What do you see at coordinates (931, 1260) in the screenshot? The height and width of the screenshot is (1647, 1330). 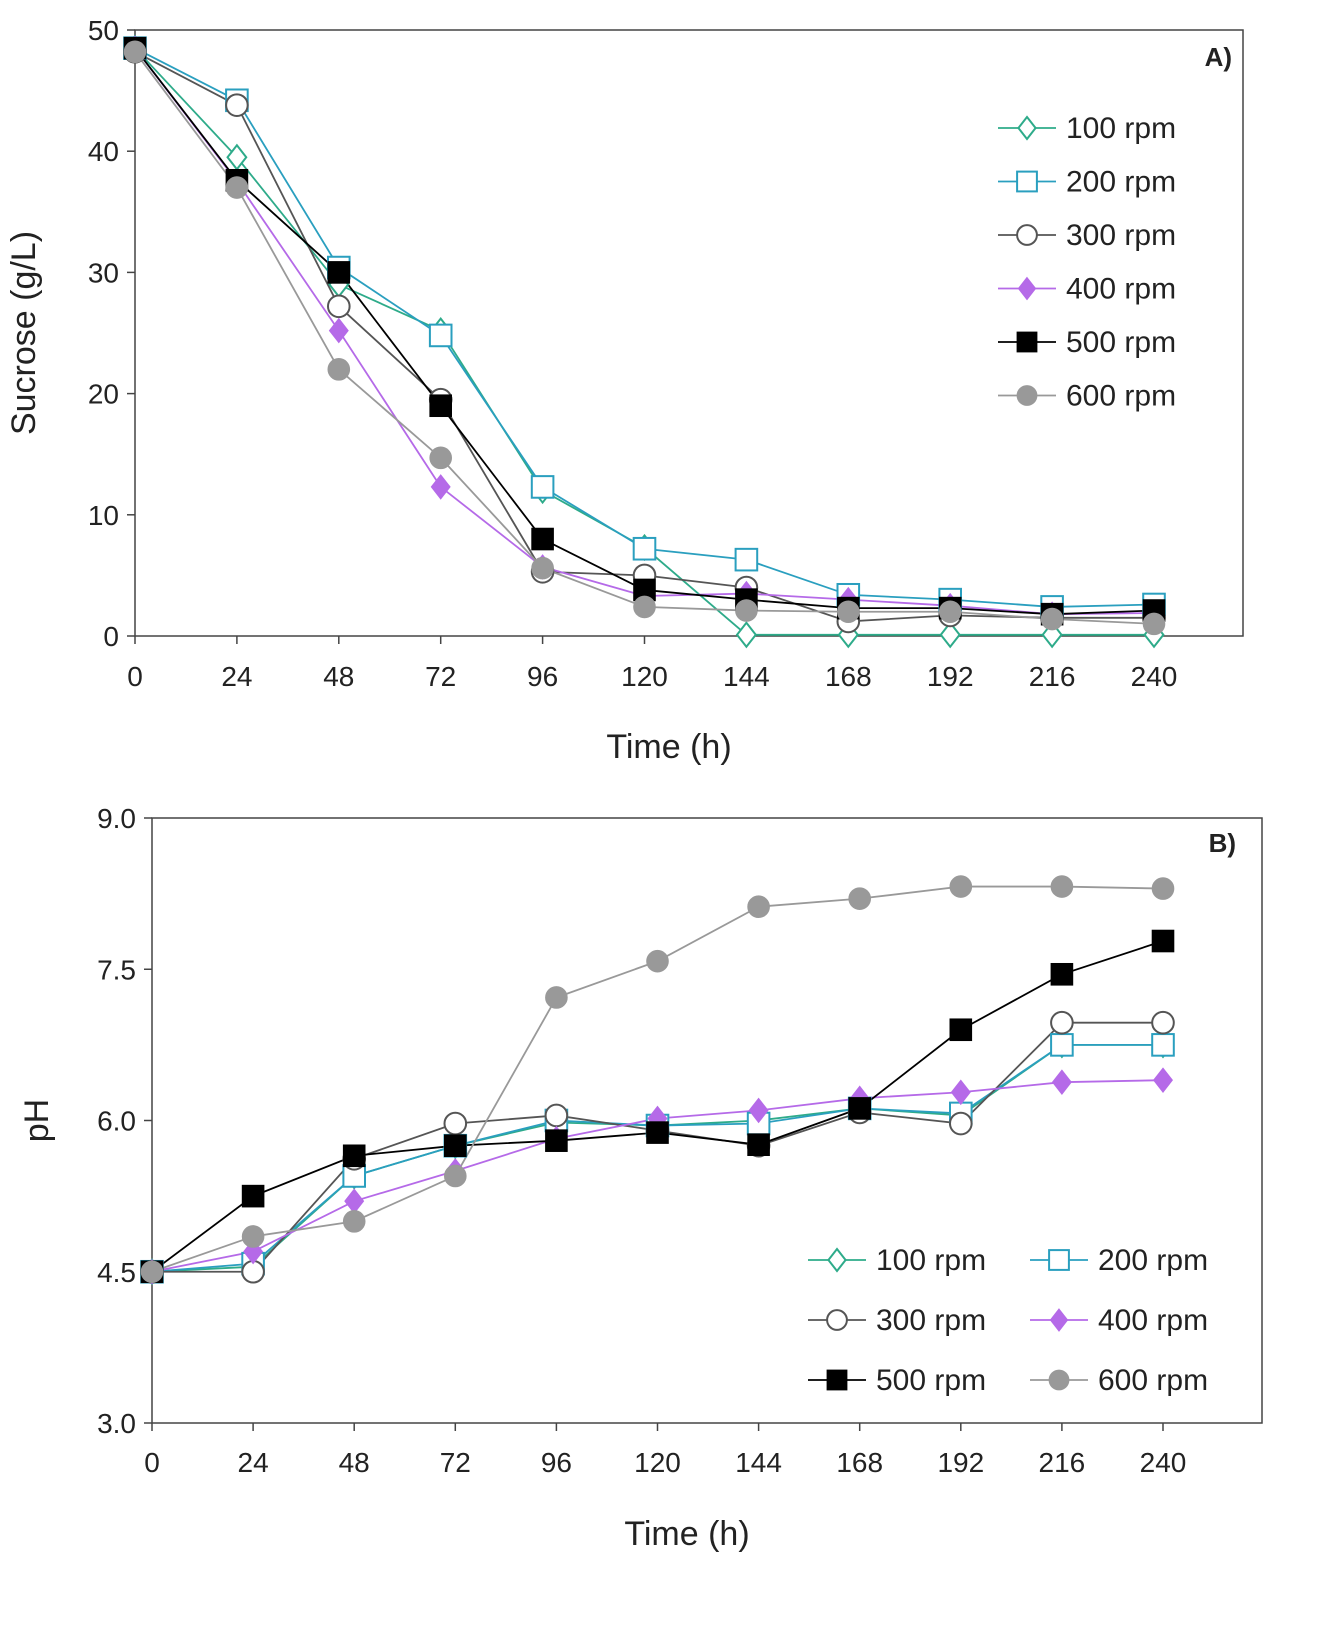 I see `chart-b-legend-label: 100 rpm` at bounding box center [931, 1260].